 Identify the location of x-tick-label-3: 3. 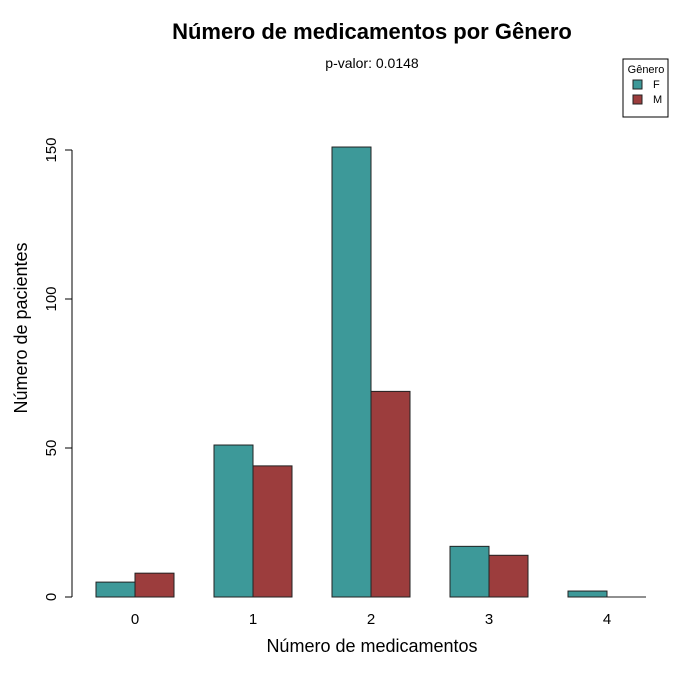
(489, 619).